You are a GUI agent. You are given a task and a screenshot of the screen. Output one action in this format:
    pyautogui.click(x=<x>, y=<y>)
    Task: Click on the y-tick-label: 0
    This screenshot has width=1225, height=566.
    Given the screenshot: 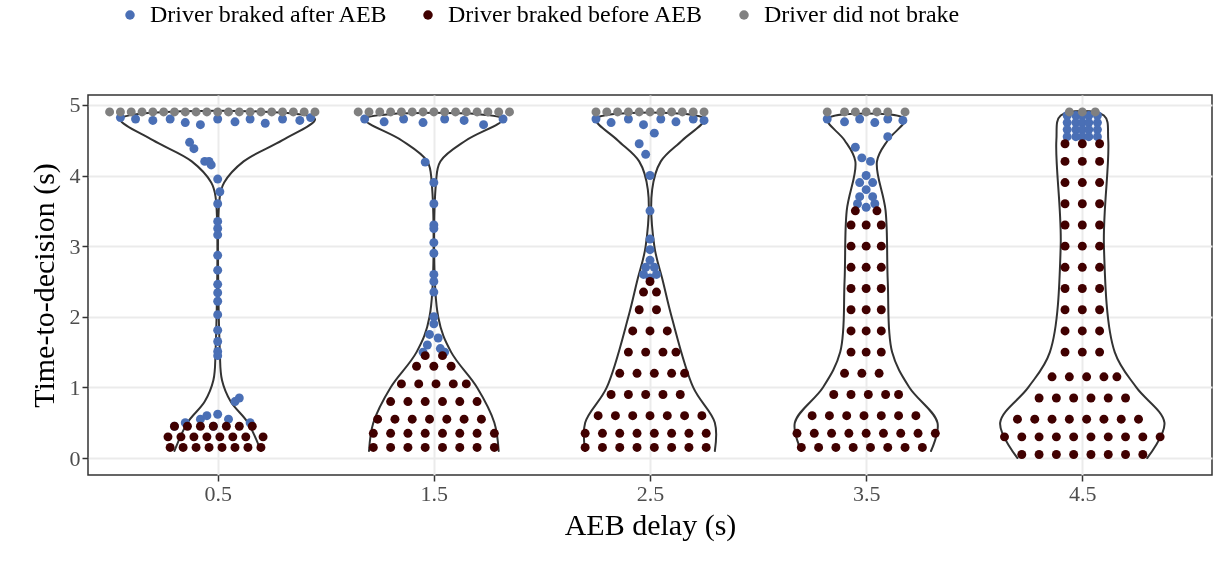 What is the action you would take?
    pyautogui.click(x=75, y=458)
    